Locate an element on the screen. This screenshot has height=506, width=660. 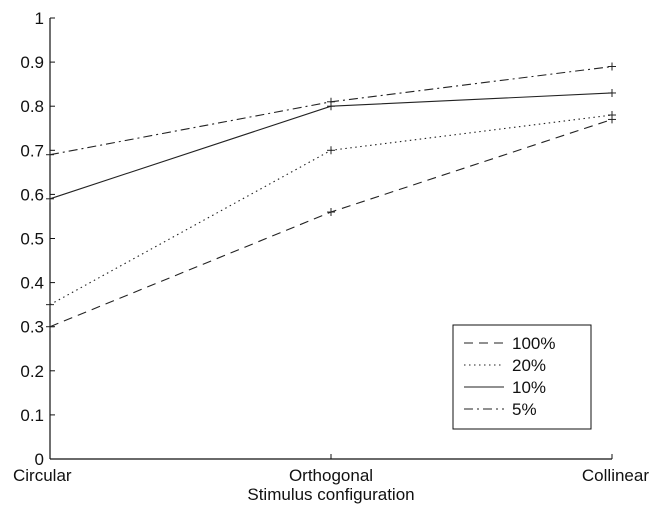
x-tick-label: Orthogonal is located at coordinates (331, 475).